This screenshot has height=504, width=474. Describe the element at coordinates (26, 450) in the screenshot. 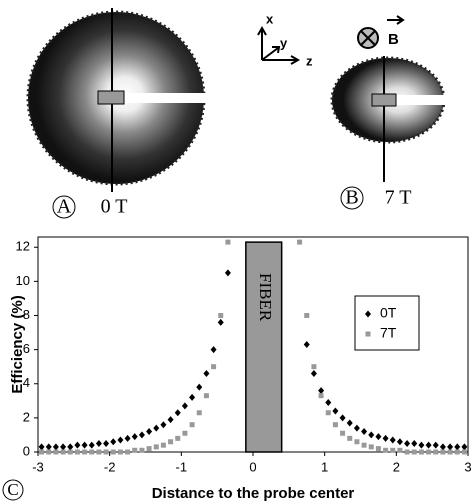

I see `y-tick-label: 0` at that location.